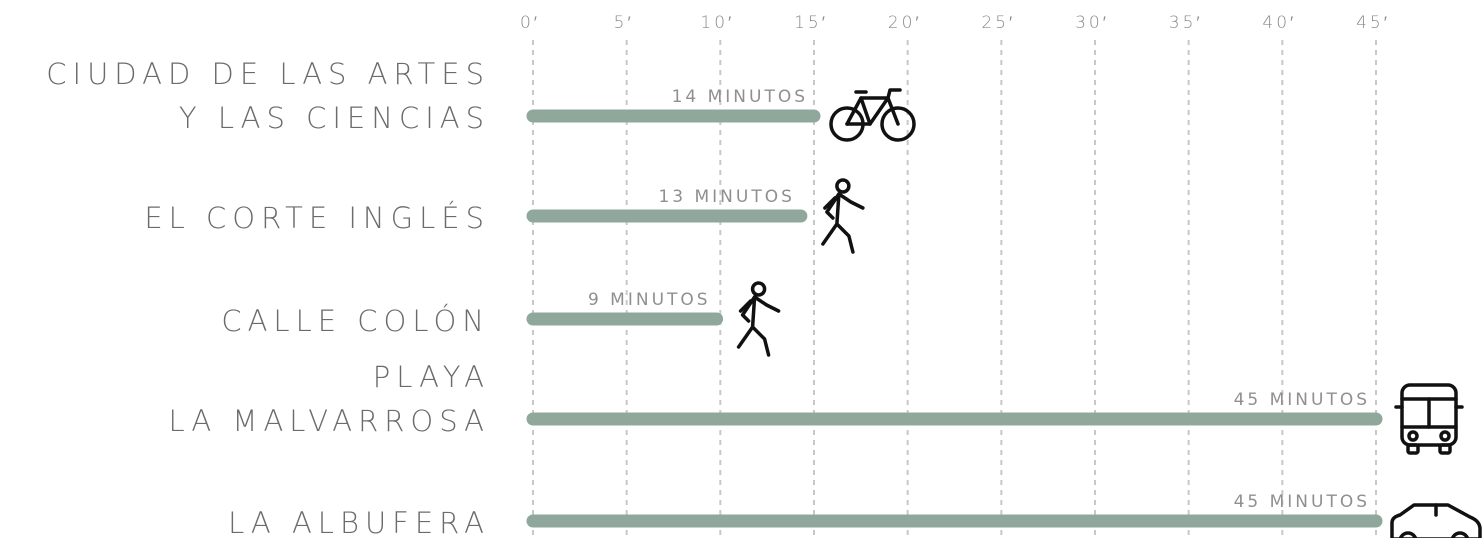 This screenshot has height=538, width=1483. Describe the element at coordinates (998, 23) in the screenshot. I see `x-tick-label: 25′` at that location.